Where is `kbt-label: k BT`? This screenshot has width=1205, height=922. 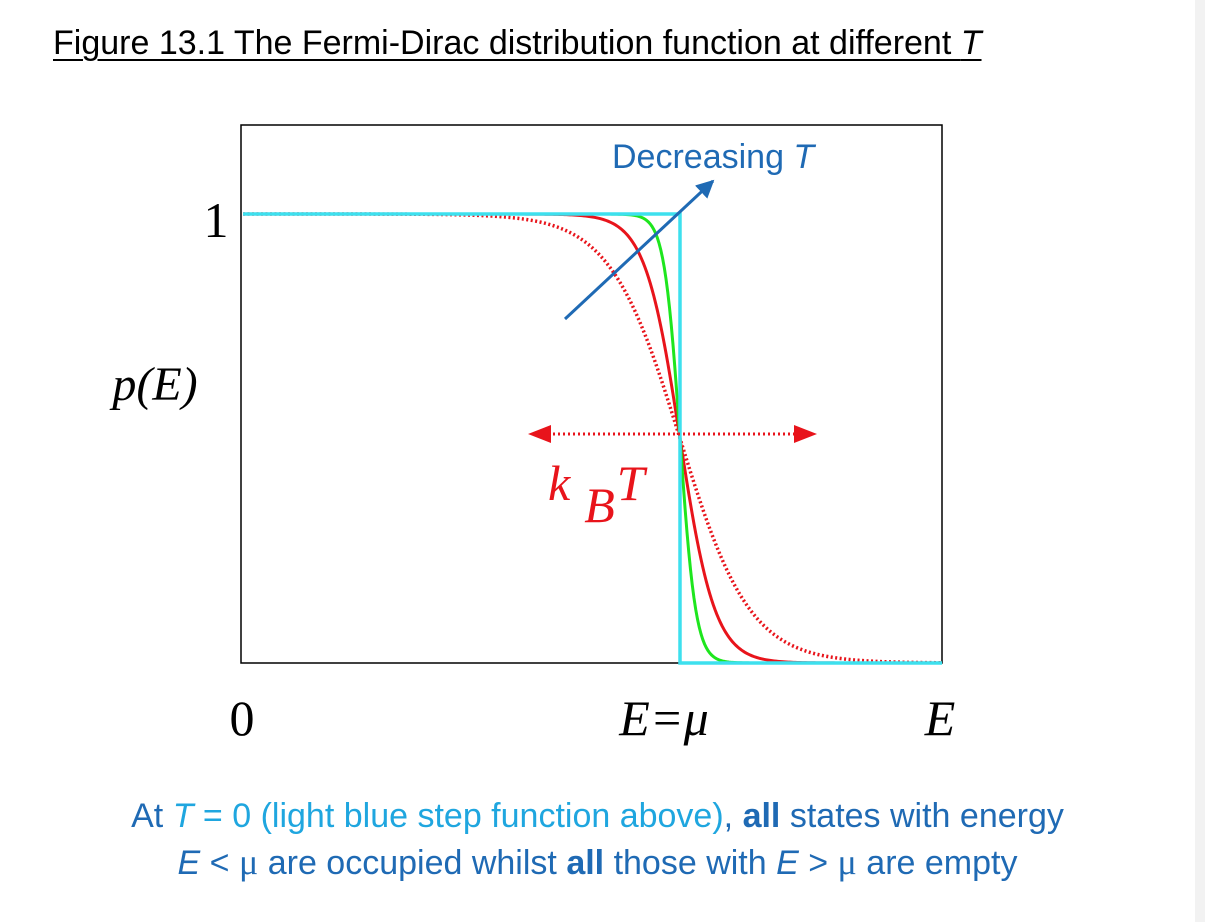
kbt-label: k BT is located at coordinates (598, 494).